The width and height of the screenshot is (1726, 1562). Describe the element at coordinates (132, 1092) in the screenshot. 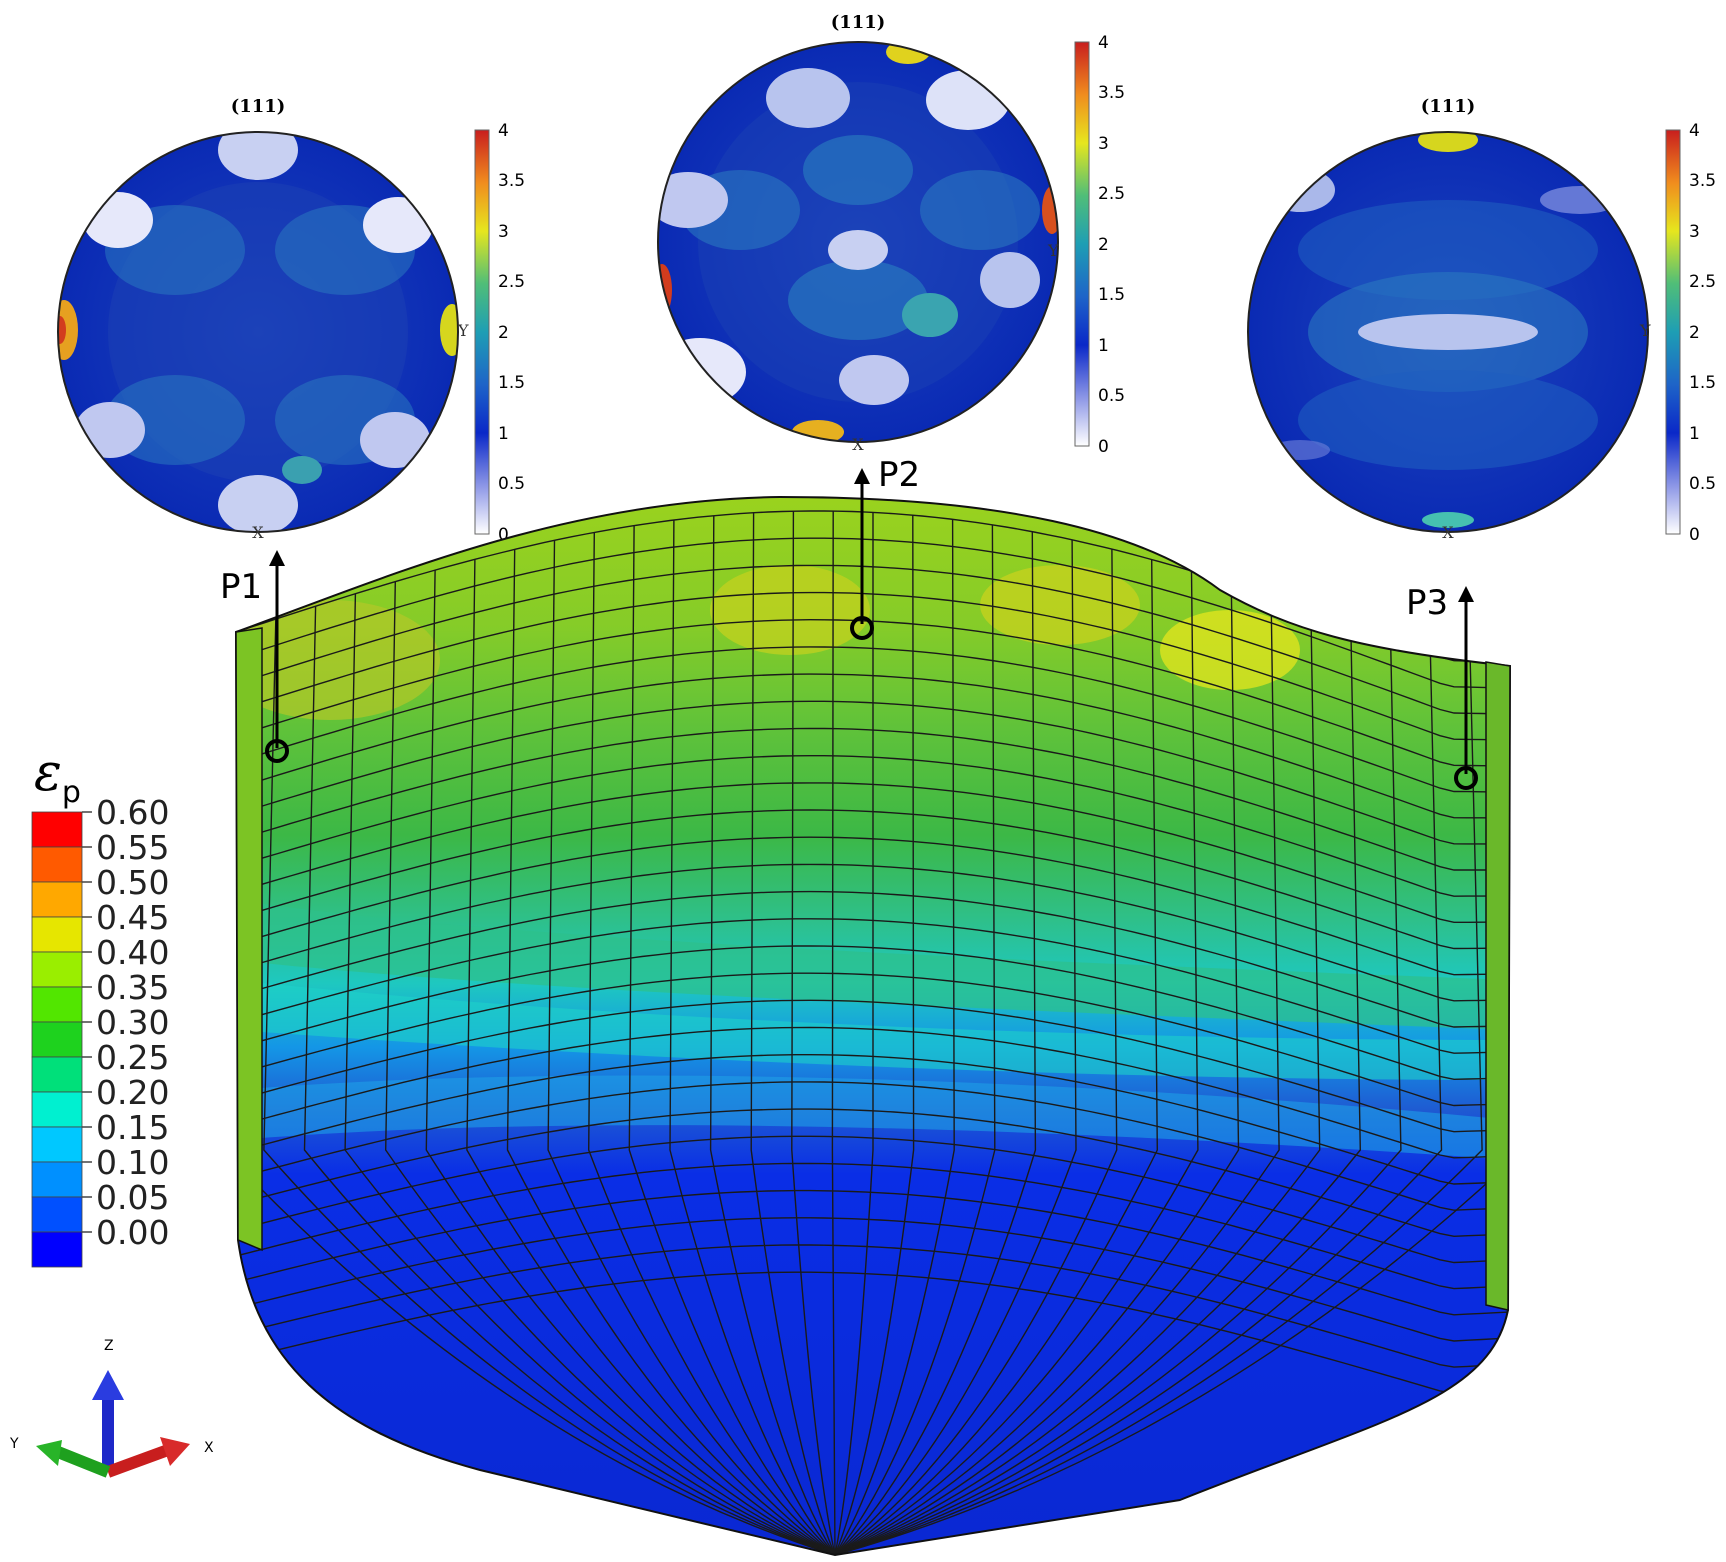

I see `legend-value: 0.20` at that location.